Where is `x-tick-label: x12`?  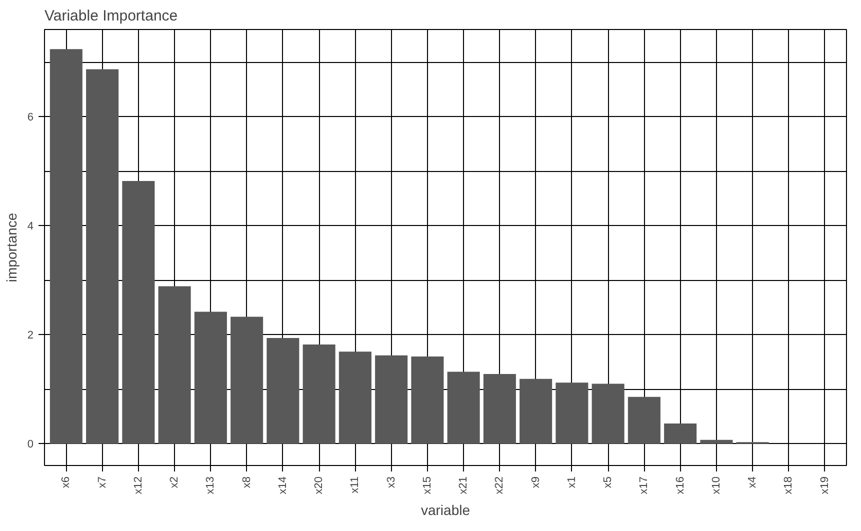
x-tick-label: x12 is located at coordinates (138, 485).